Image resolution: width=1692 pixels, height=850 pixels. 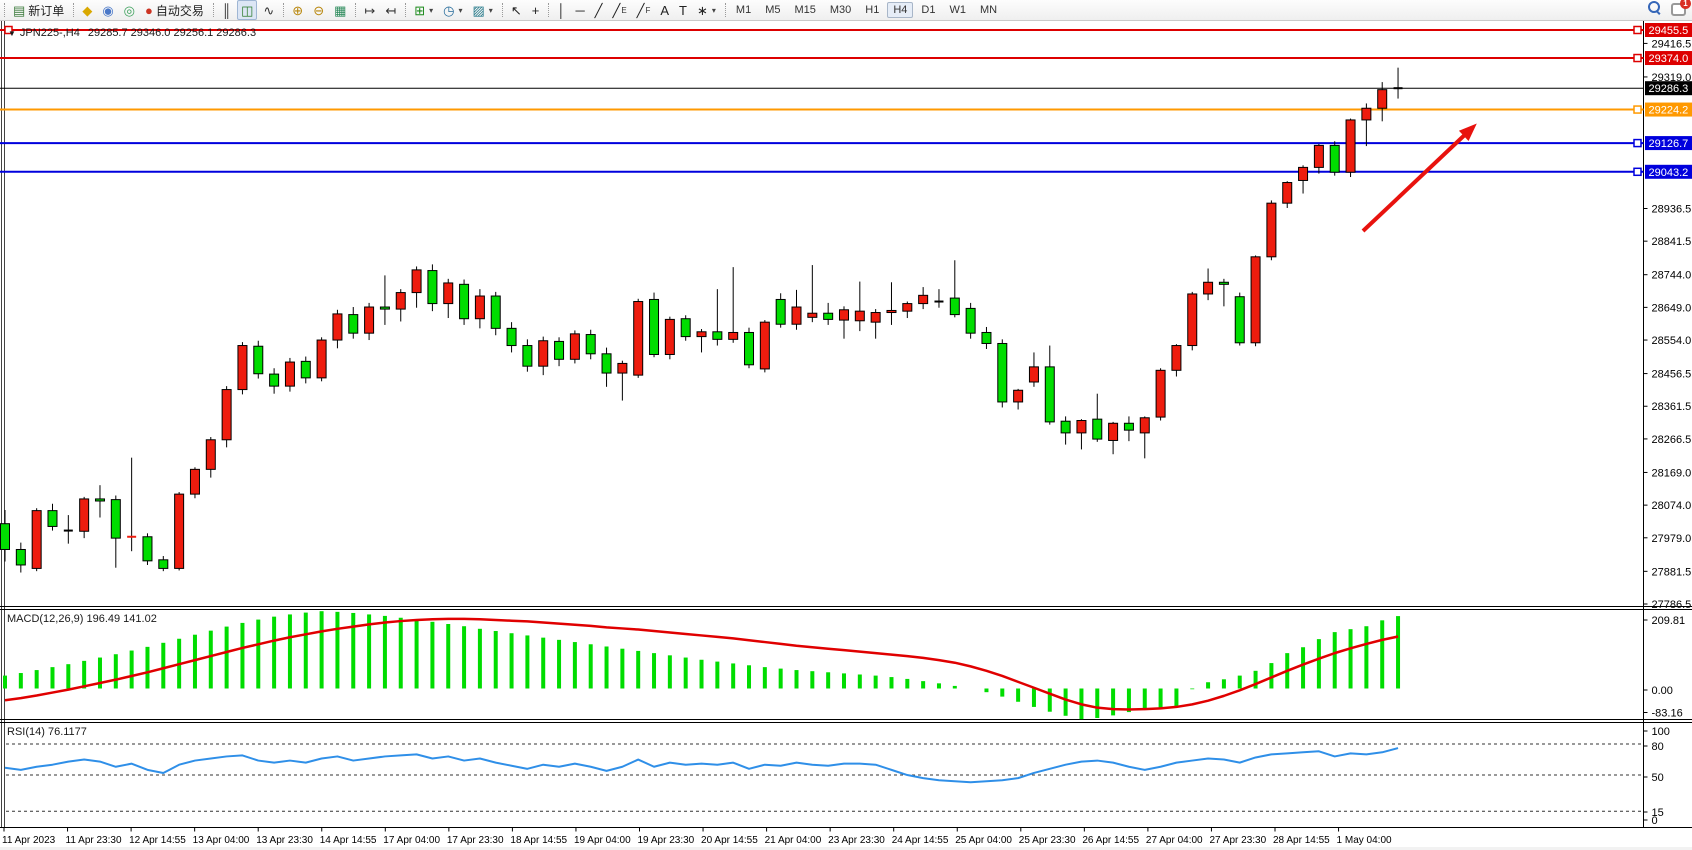 What do you see at coordinates (805, 10) in the screenshot?
I see `timeframe-m15-button: M15` at bounding box center [805, 10].